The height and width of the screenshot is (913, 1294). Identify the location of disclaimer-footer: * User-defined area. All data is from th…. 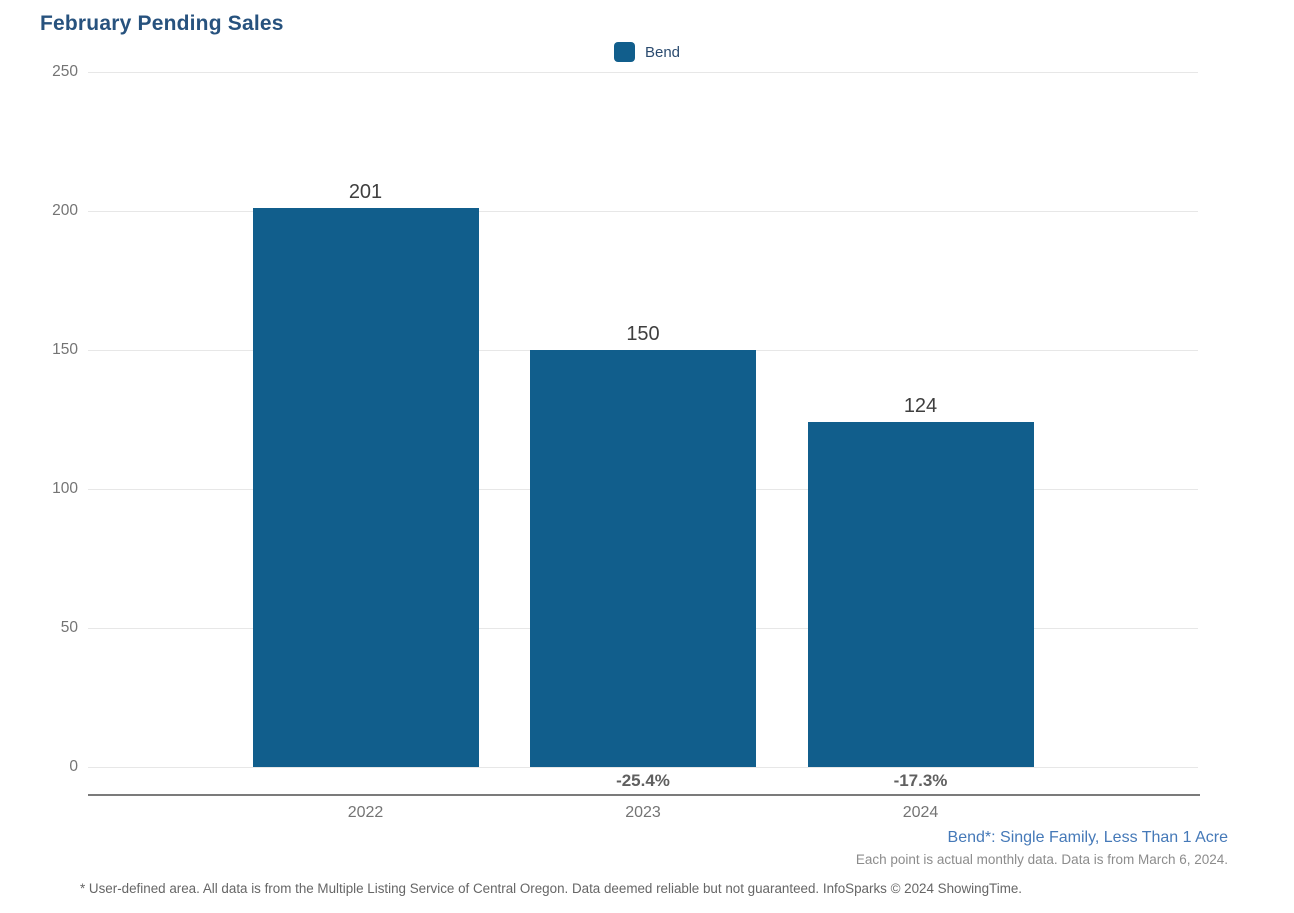
(551, 888).